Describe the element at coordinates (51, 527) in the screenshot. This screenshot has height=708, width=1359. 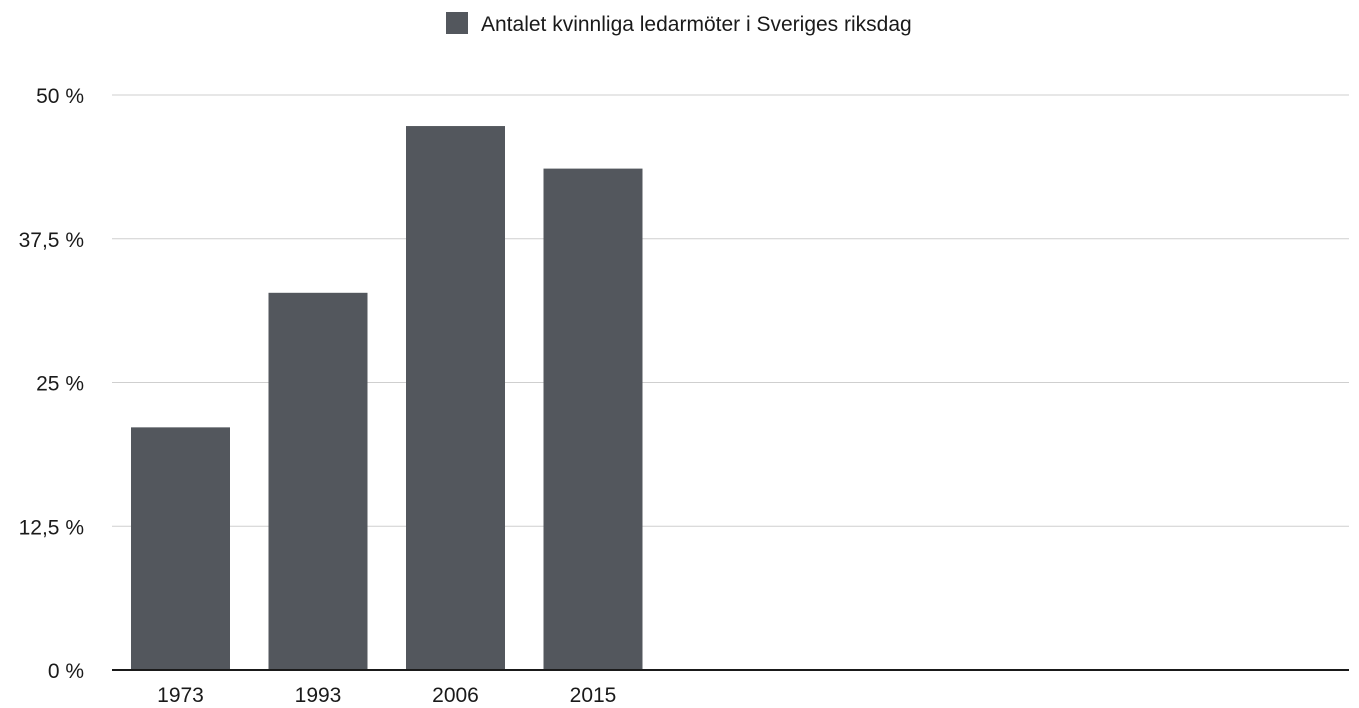
I see `y-tick-label: 12,5 %` at that location.